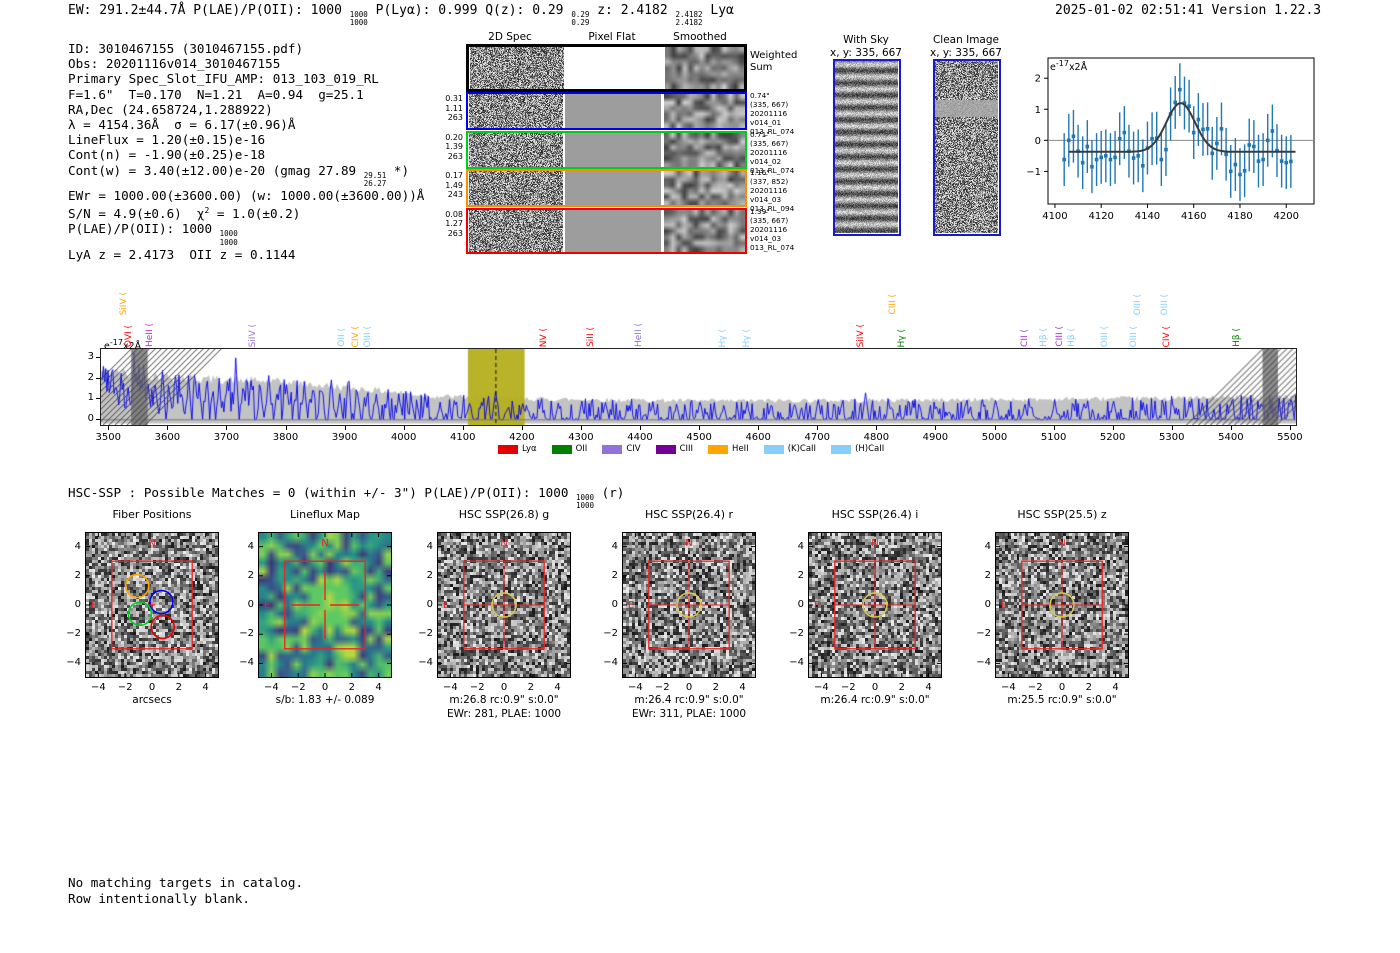 The width and height of the screenshot is (1400, 953). I want to click on info-line: Obs: 20201116v014_3010467155, so click(246, 63).